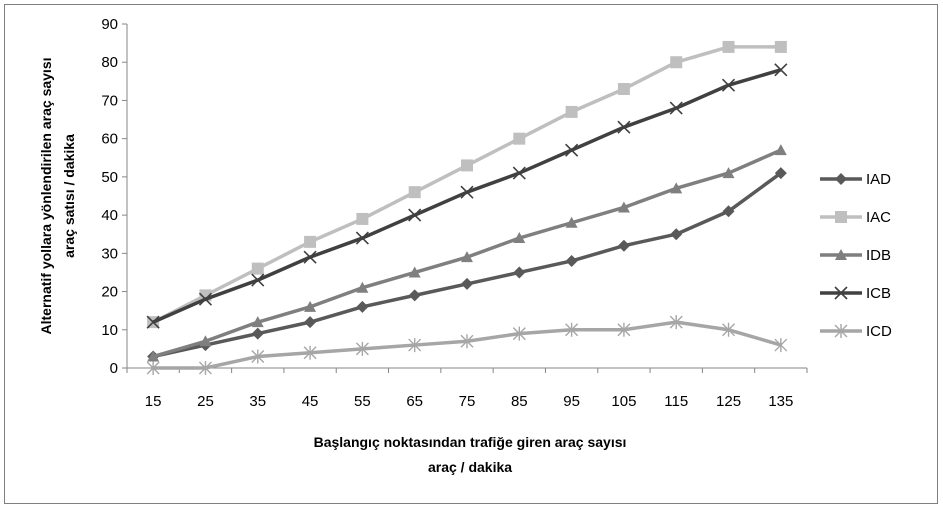 This screenshot has height=508, width=943. What do you see at coordinates (109, 24) in the screenshot?
I see `y-tick-label: 90` at bounding box center [109, 24].